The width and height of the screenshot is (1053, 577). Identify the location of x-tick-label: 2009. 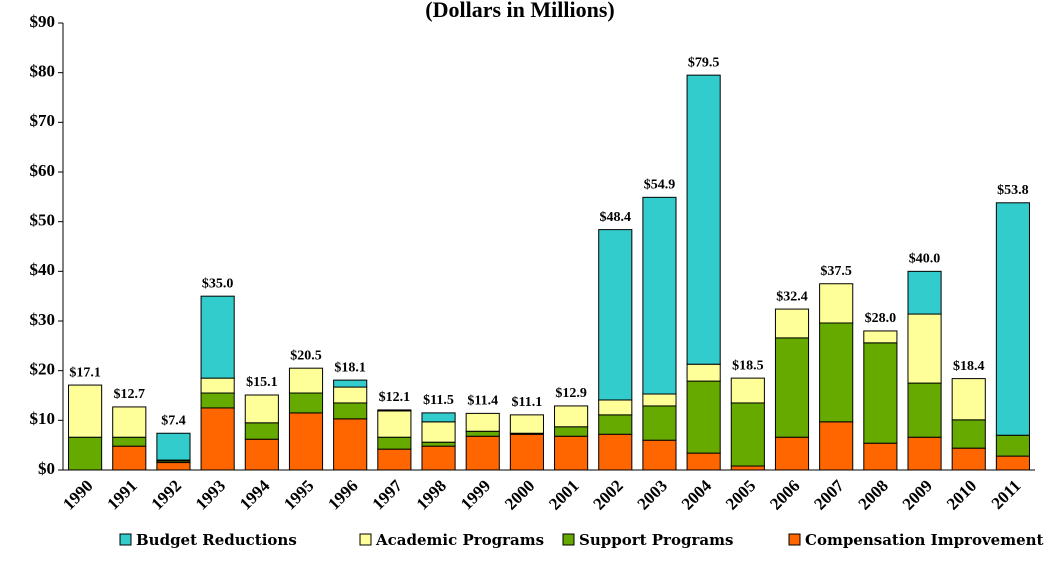
(917, 494).